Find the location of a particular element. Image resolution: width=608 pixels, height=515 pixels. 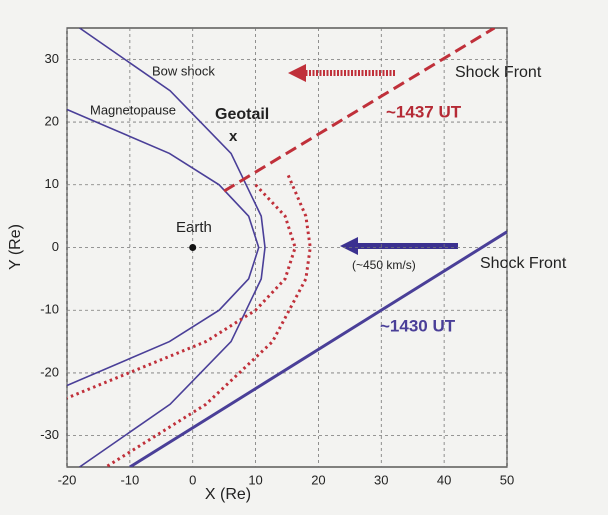

y-axis-label: Y (Re) is located at coordinates (15, 247).